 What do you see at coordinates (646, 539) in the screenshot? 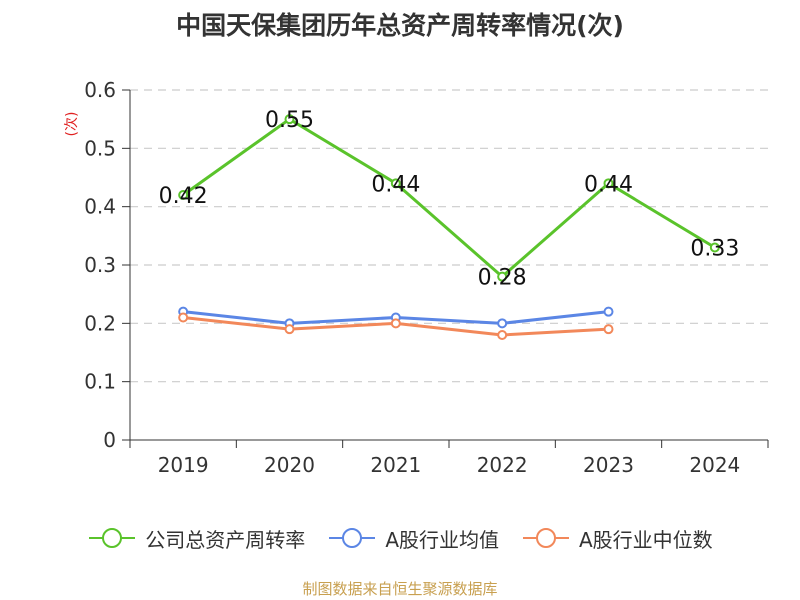
I see `legend-label: A股行业中位数` at bounding box center [646, 539].